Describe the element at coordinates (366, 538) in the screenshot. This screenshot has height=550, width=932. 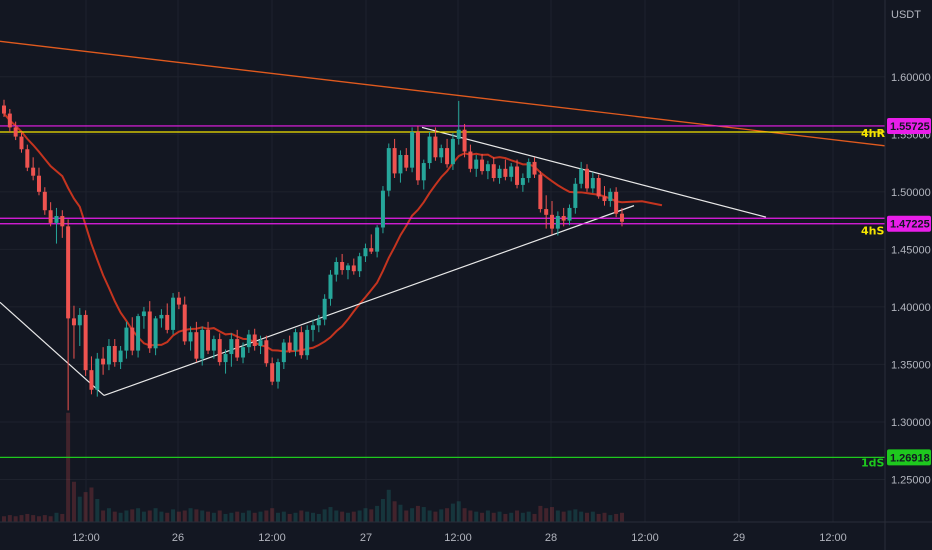
I see `x-tick-label: 27` at that location.